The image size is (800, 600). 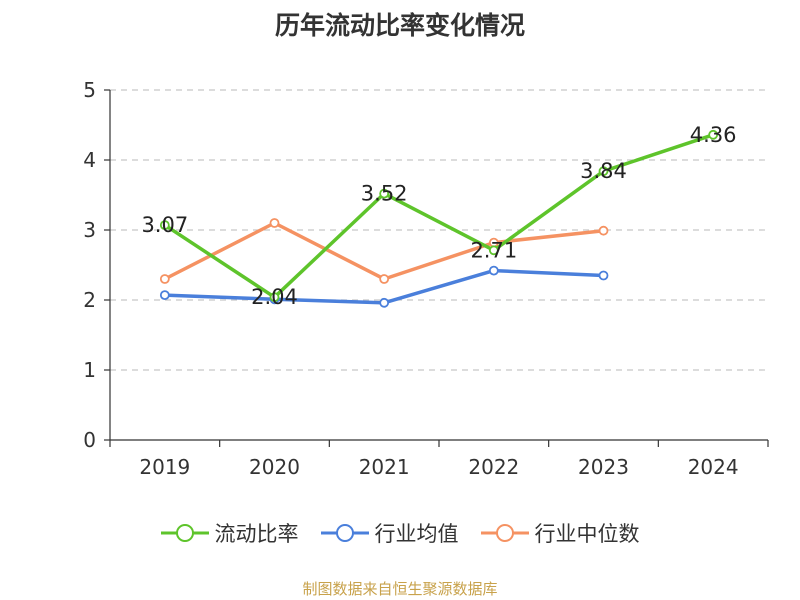 What do you see at coordinates (384, 251) in the screenshot?
I see `series-line` at bounding box center [384, 251].